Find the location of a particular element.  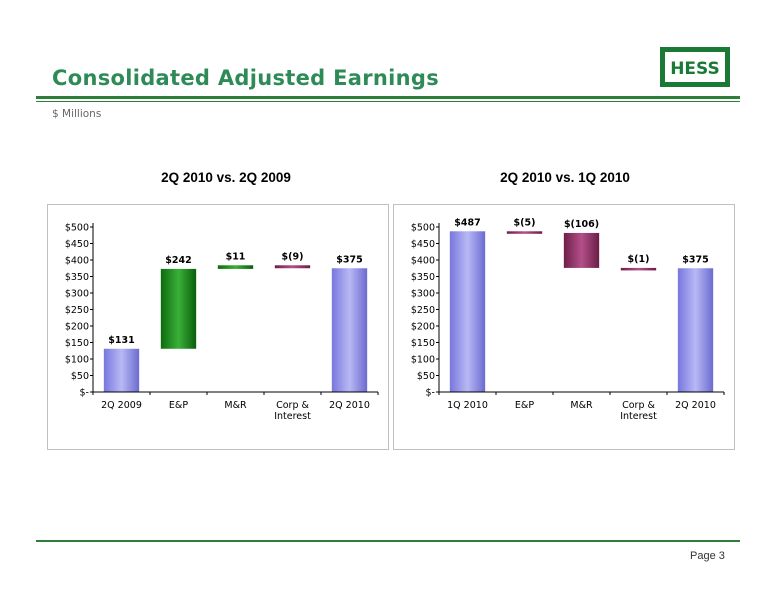

hess-logo: HESS is located at coordinates (695, 67).